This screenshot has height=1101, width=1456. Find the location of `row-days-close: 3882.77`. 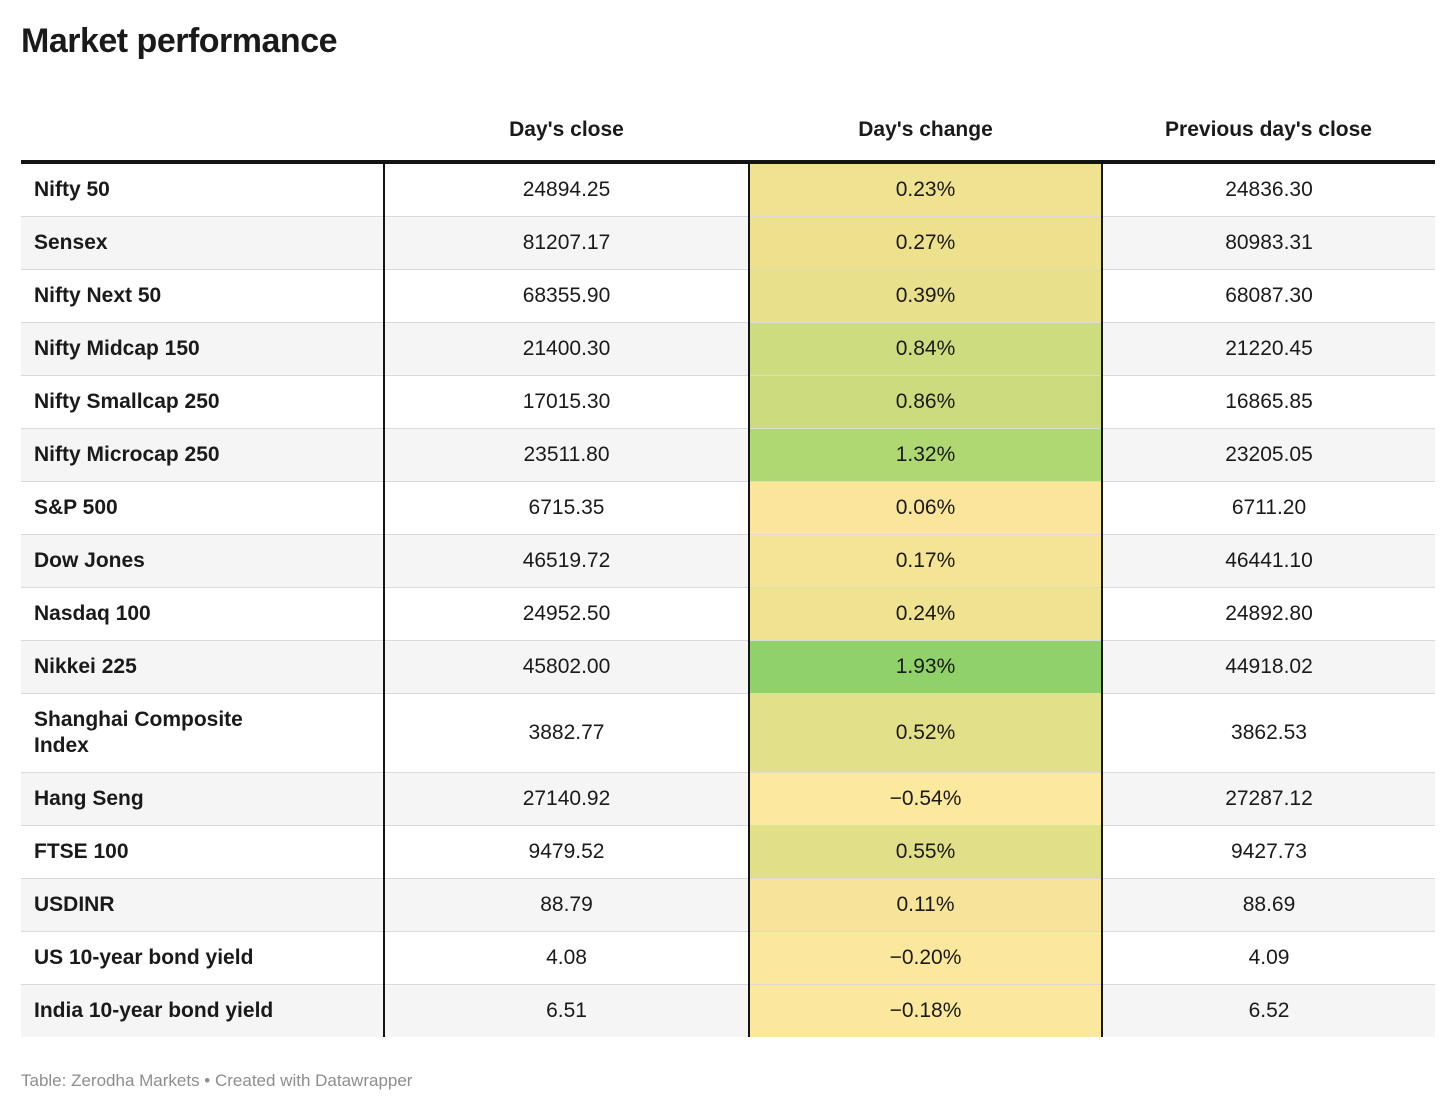

row-days-close: 3882.77 is located at coordinates (566, 733).